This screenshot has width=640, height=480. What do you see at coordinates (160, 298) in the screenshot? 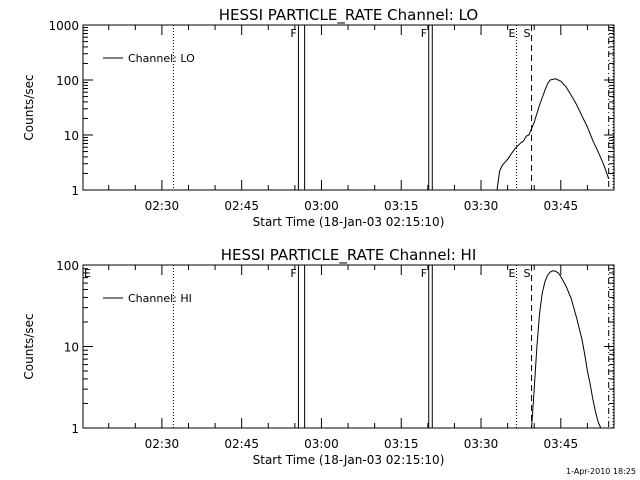
I see `chart-1-legend-label: Channel: HI` at bounding box center [160, 298].